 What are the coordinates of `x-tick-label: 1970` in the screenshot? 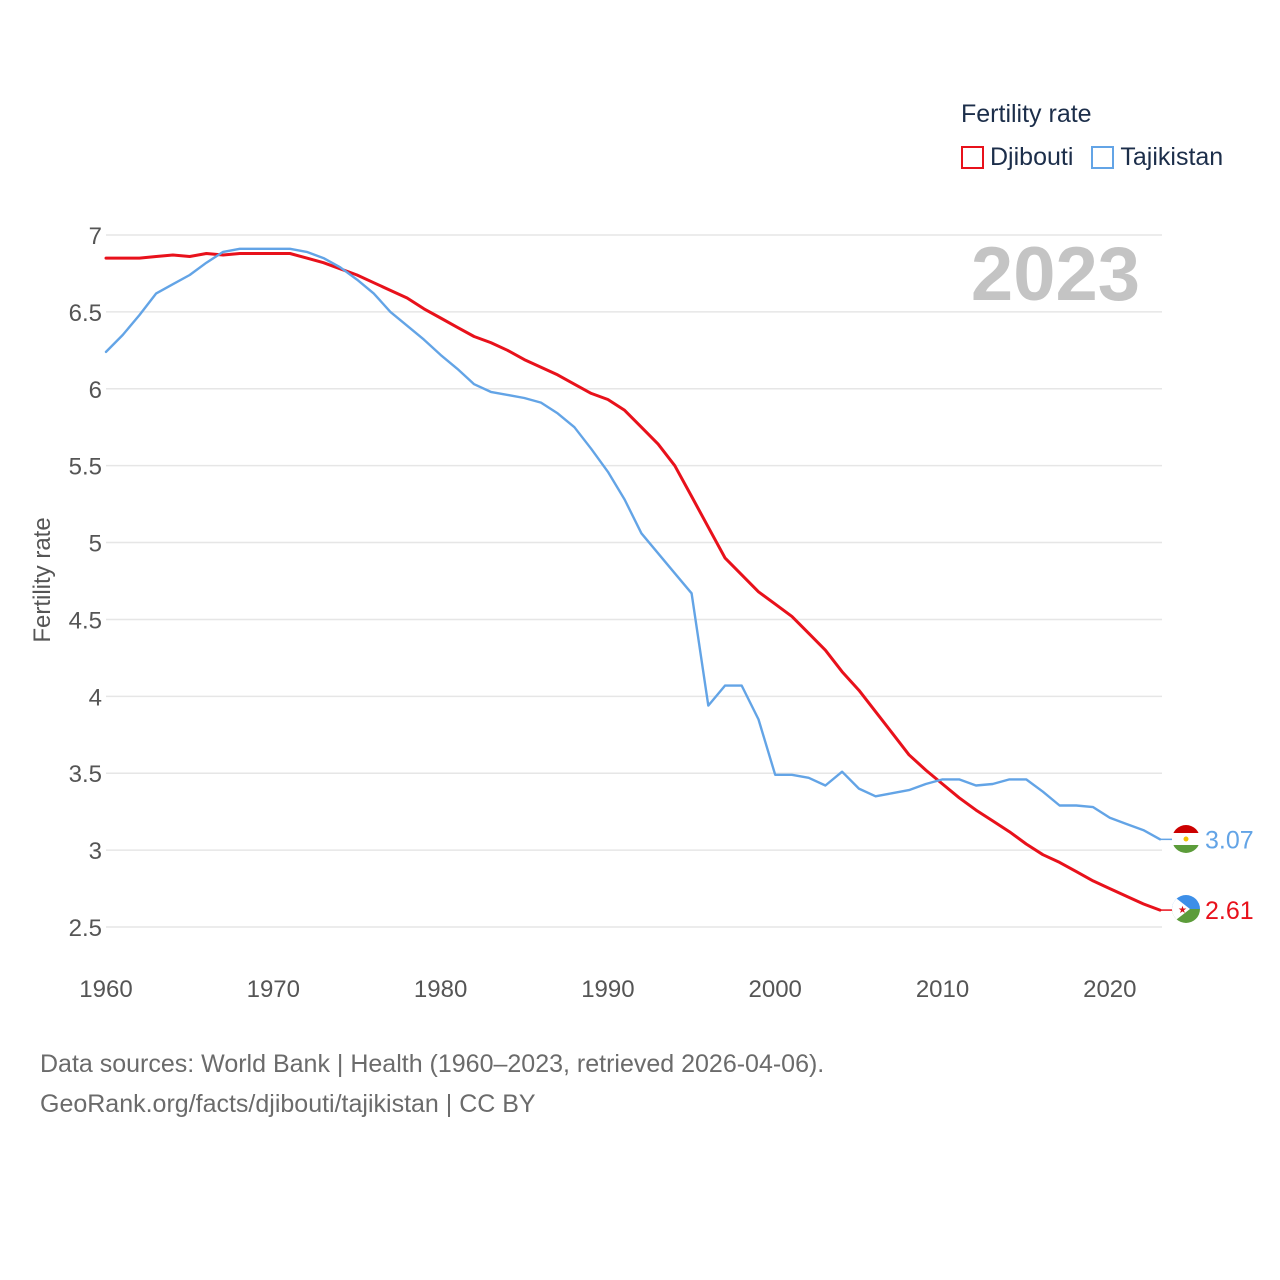 It's located at (273, 989).